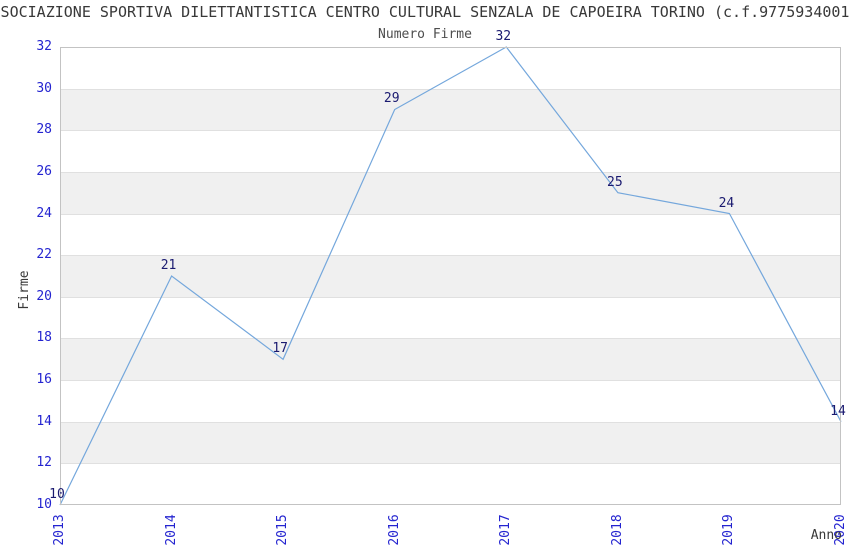 The width and height of the screenshot is (850, 550). Describe the element at coordinates (44, 213) in the screenshot. I see `y-tick-label: 24` at that location.